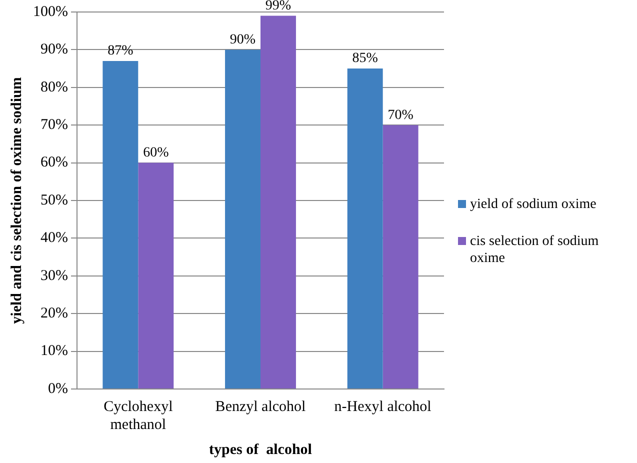 Image resolution: width=637 pixels, height=463 pixels. Describe the element at coordinates (54, 314) in the screenshot. I see `y-tick-label: 20%` at that location.